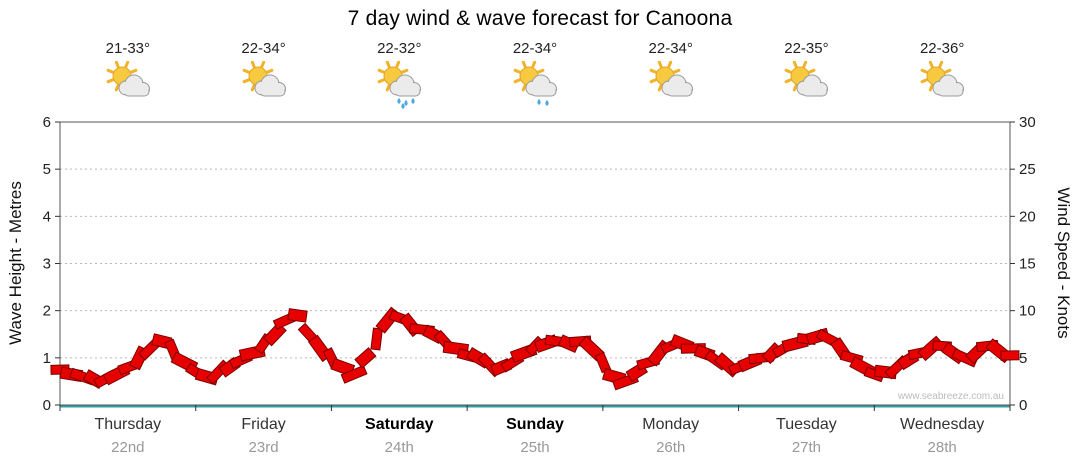 This screenshot has height=475, width=1080. What do you see at coordinates (671, 447) in the screenshot?
I see `day-date: 26th` at bounding box center [671, 447].